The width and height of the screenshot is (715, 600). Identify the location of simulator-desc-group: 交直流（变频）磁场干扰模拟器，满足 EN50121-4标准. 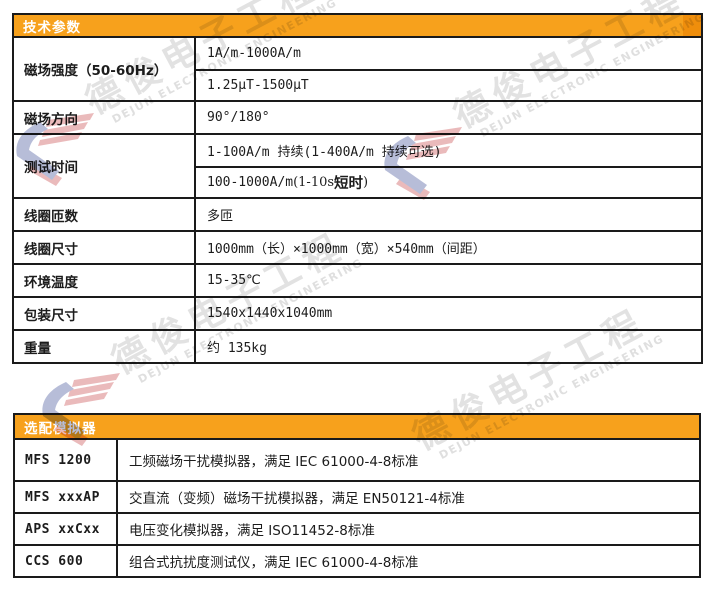
(408, 497).